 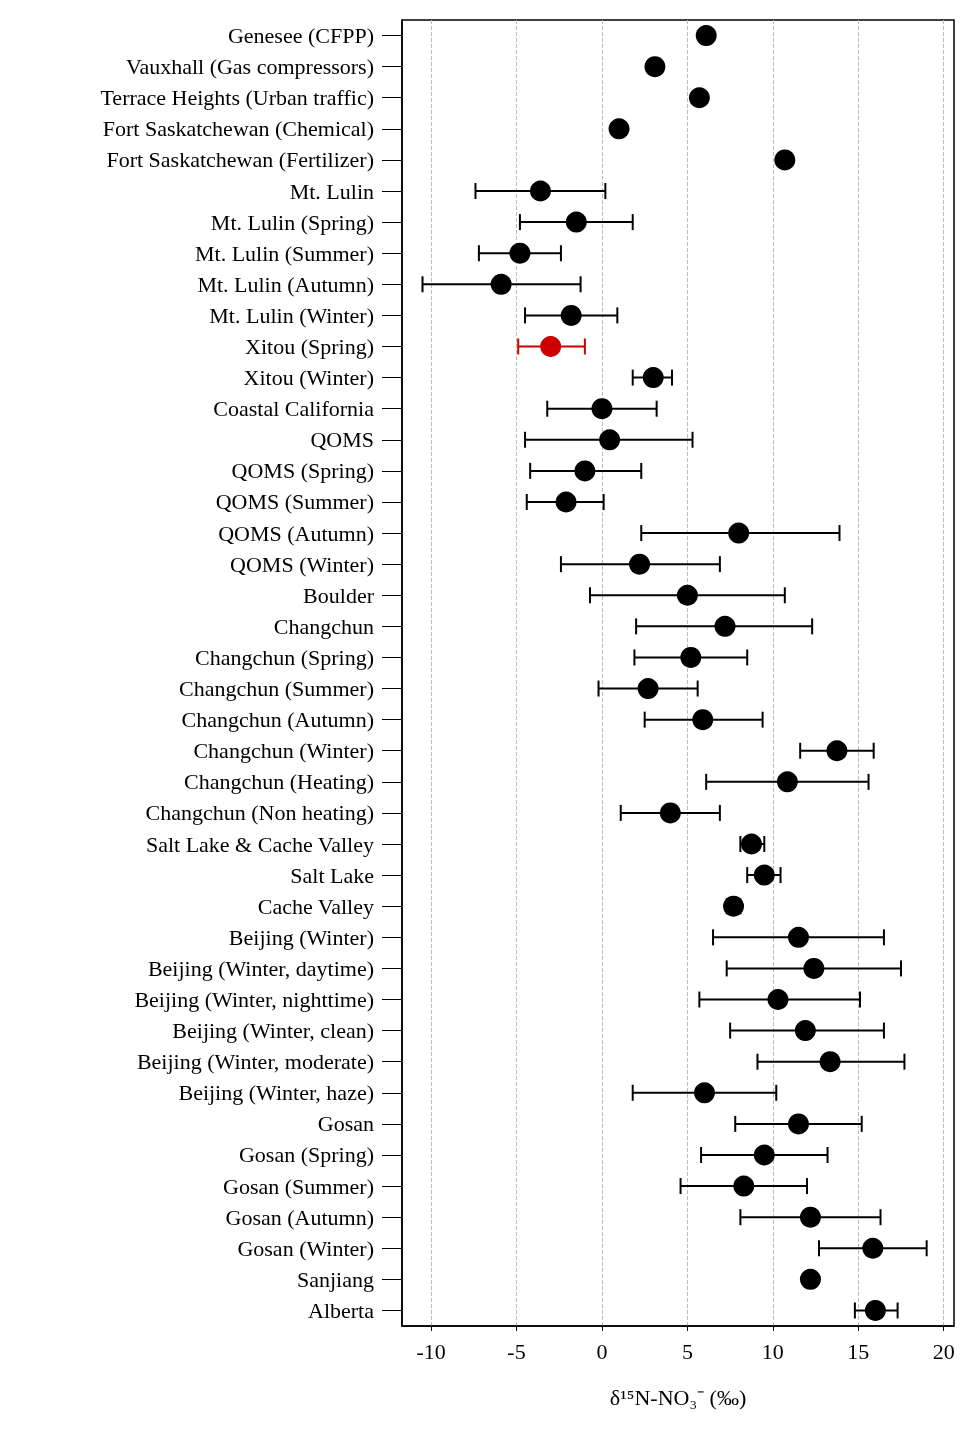 What do you see at coordinates (296, 533) in the screenshot?
I see `y-tick-label: QOMS (Autumn)` at bounding box center [296, 533].